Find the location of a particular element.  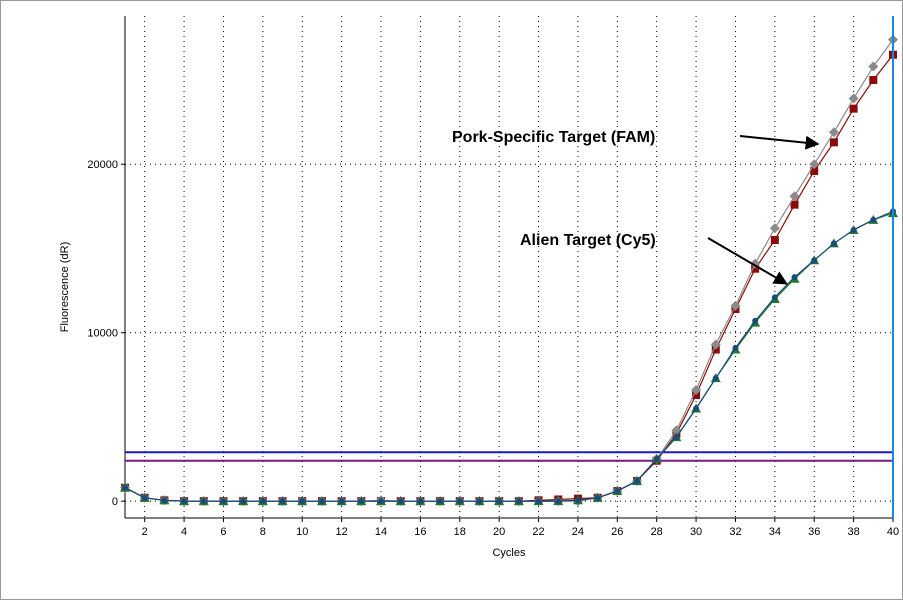

x-axis-label: Cycles is located at coordinates (509, 553).